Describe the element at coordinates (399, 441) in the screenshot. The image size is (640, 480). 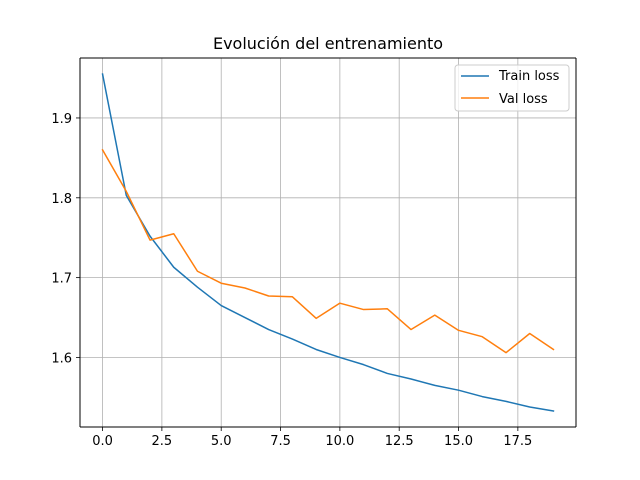
I see `x-tick-label: 12.5` at that location.